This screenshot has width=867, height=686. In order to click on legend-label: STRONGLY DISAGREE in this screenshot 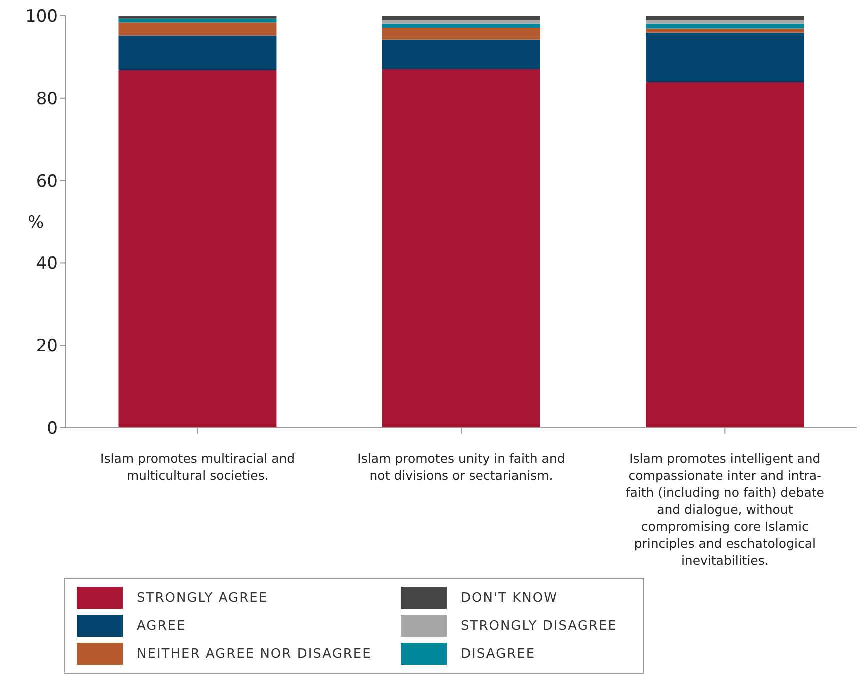, I will do `click(539, 626)`.